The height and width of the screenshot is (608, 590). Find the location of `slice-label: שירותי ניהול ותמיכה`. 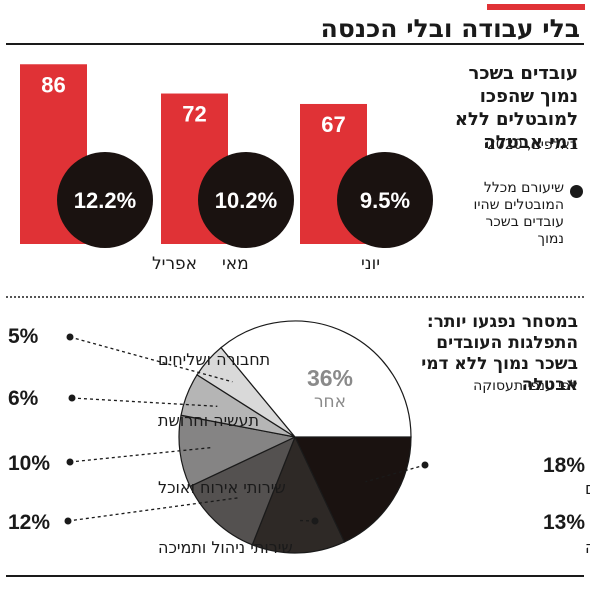

slice-label: שירותי ניהול ותמיכה is located at coordinates (225, 547).